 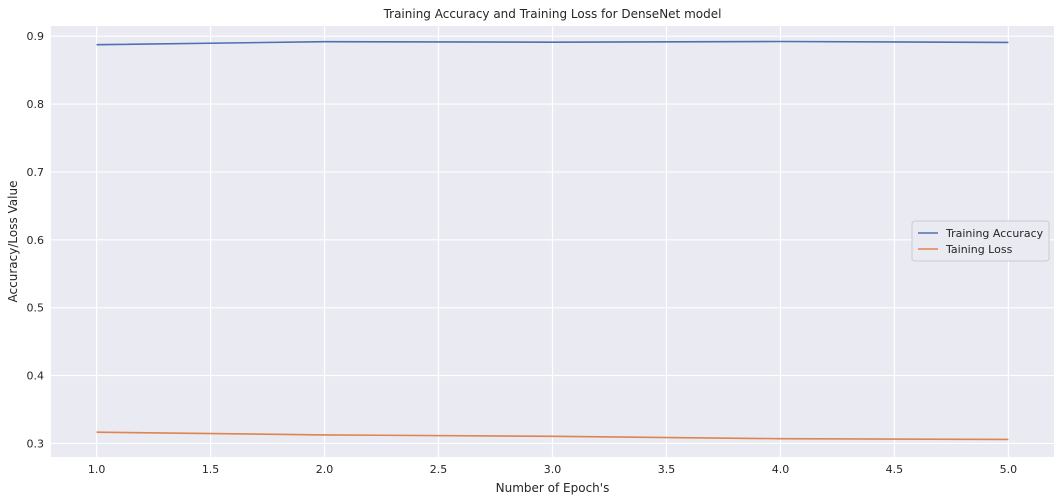 I want to click on x-tick-label: 1.0, so click(x=97, y=469).